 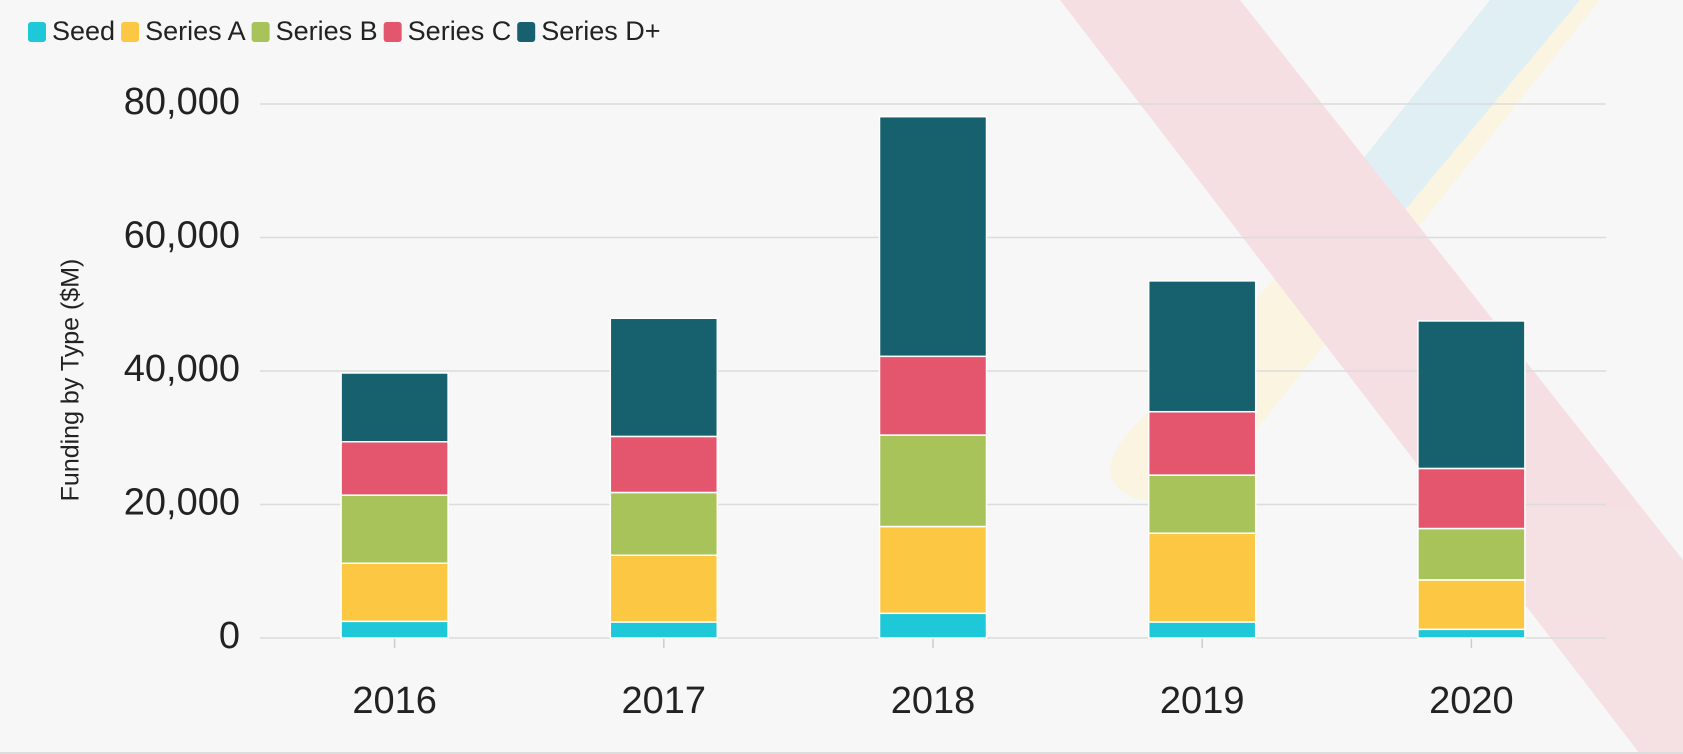 I want to click on y-tick-label: 80,000, so click(x=182, y=102).